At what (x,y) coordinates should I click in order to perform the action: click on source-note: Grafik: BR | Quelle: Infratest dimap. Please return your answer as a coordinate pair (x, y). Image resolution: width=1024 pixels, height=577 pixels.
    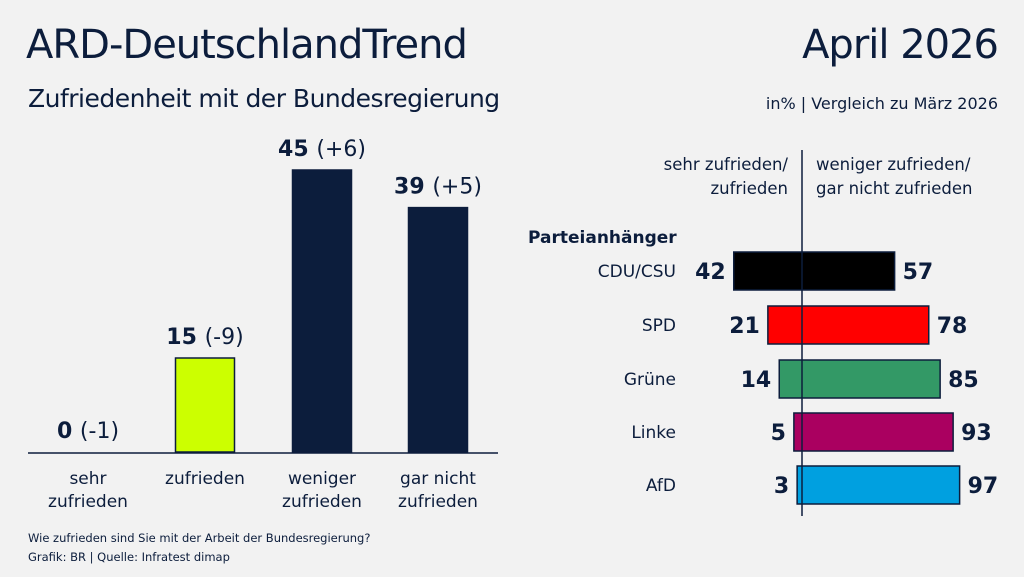
    Looking at the image, I should click on (129, 557).